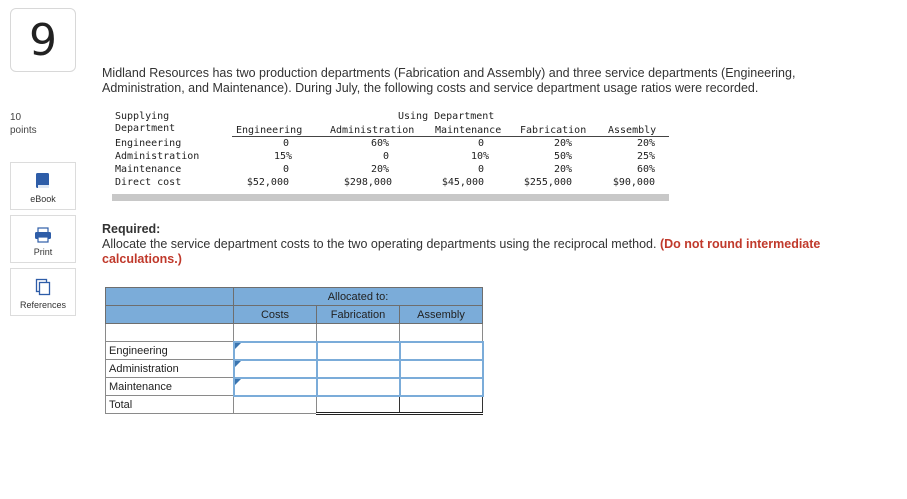 The width and height of the screenshot is (907, 499). What do you see at coordinates (441, 314) in the screenshot?
I see `col-header-assembly-alloc: Assembly` at bounding box center [441, 314].